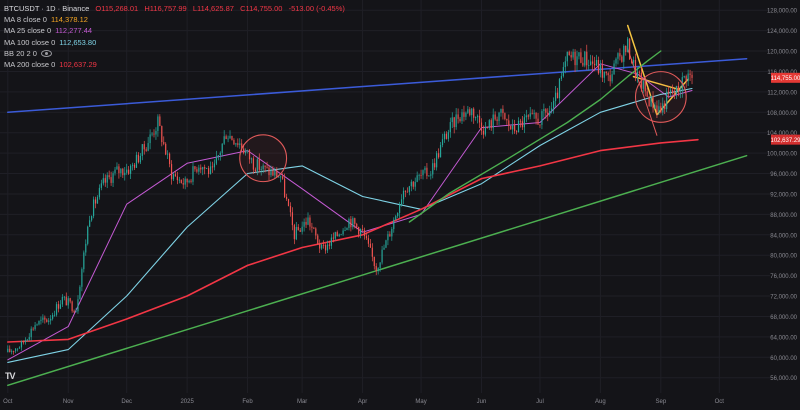 Image resolution: width=800 pixels, height=410 pixels. What do you see at coordinates (420, 402) in the screenshot?
I see `time-tick-label: May` at bounding box center [420, 402].